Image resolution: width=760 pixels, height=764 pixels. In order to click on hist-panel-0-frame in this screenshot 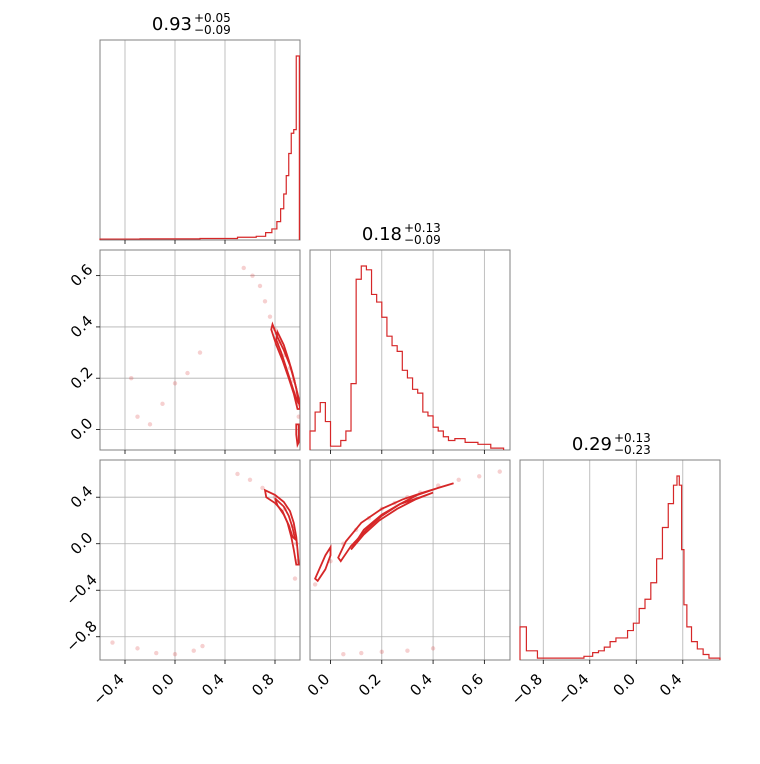, I will do `click(200, 140)`.